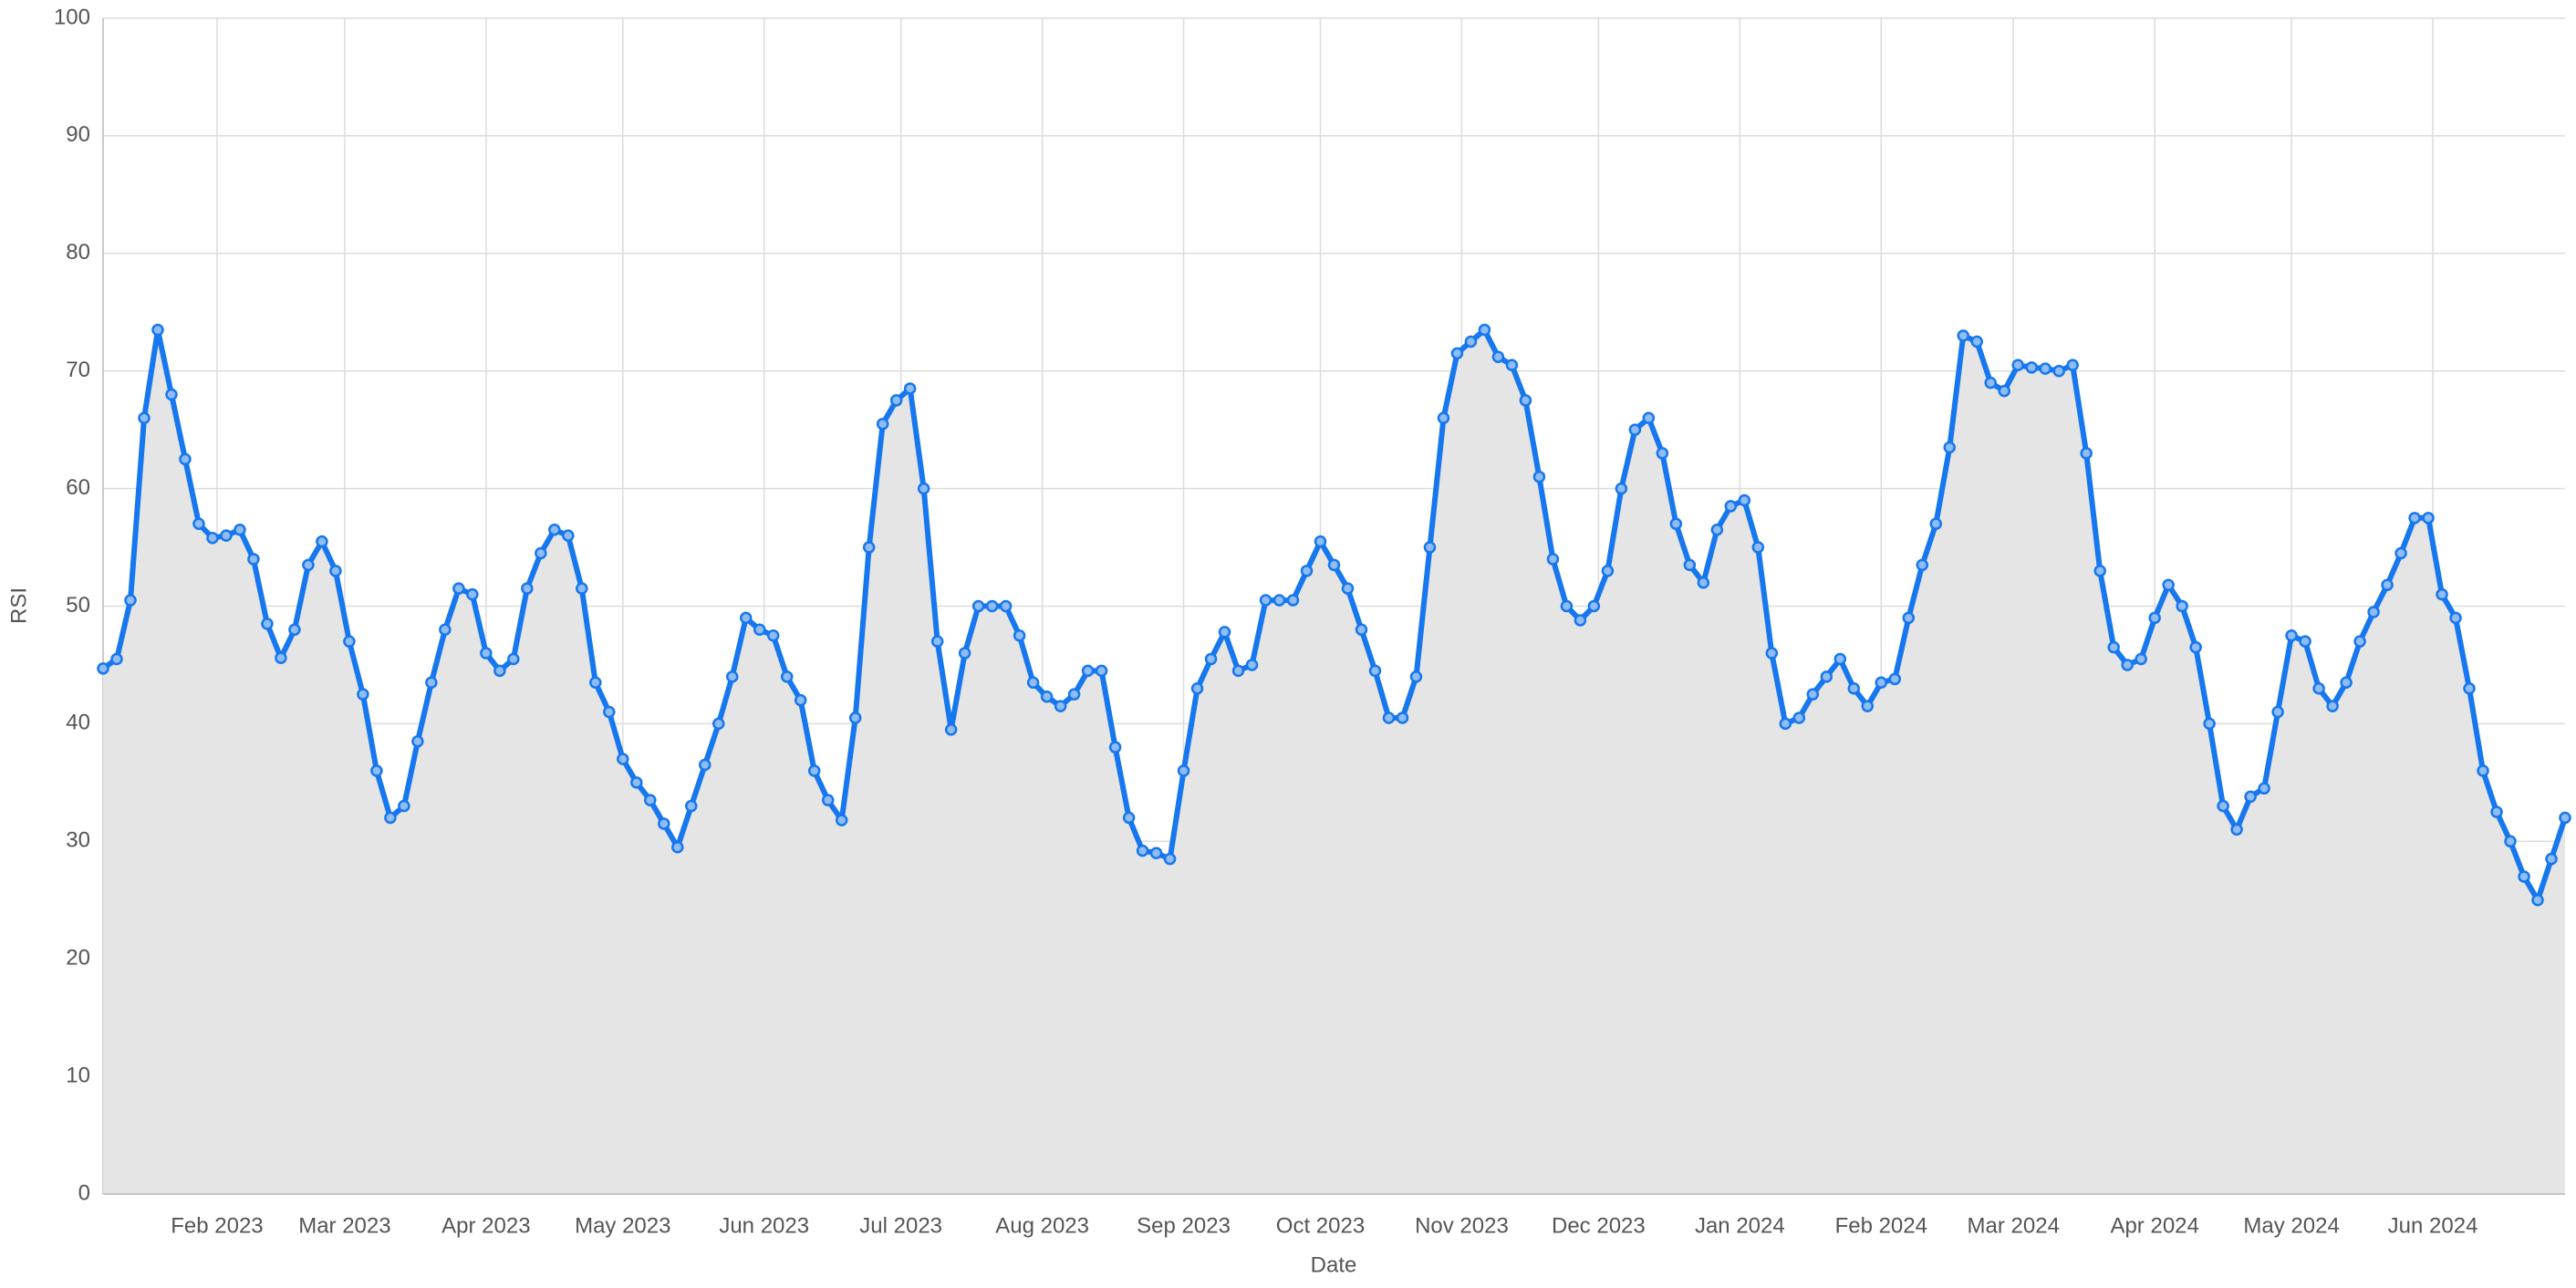 The height and width of the screenshot is (1288, 2576). I want to click on y-axis-label: RSI, so click(18, 605).